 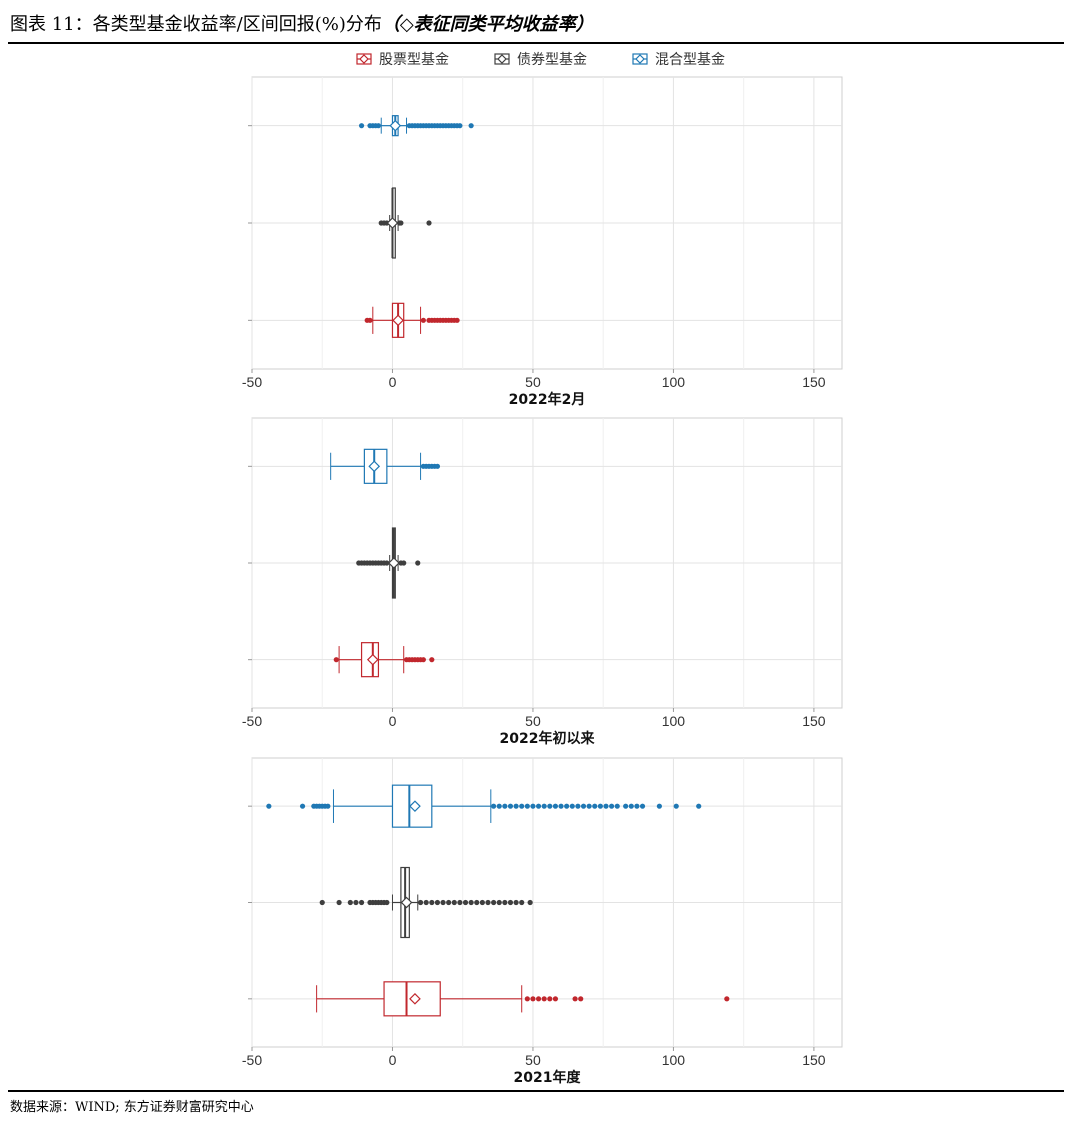 I want to click on x-tick-label: 50, so click(x=533, y=1060).